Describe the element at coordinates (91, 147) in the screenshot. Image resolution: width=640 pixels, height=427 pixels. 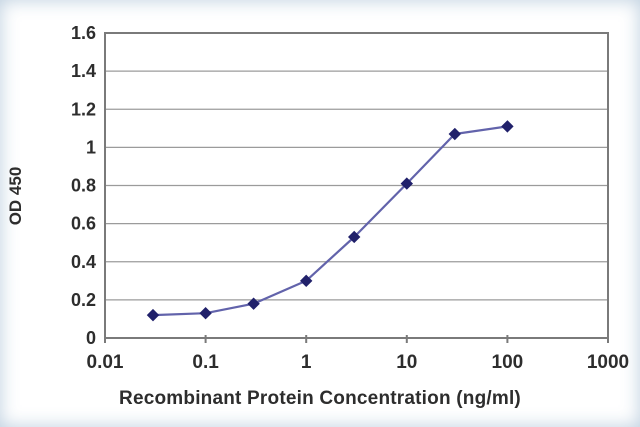
I see `y-tick-label: 1` at that location.